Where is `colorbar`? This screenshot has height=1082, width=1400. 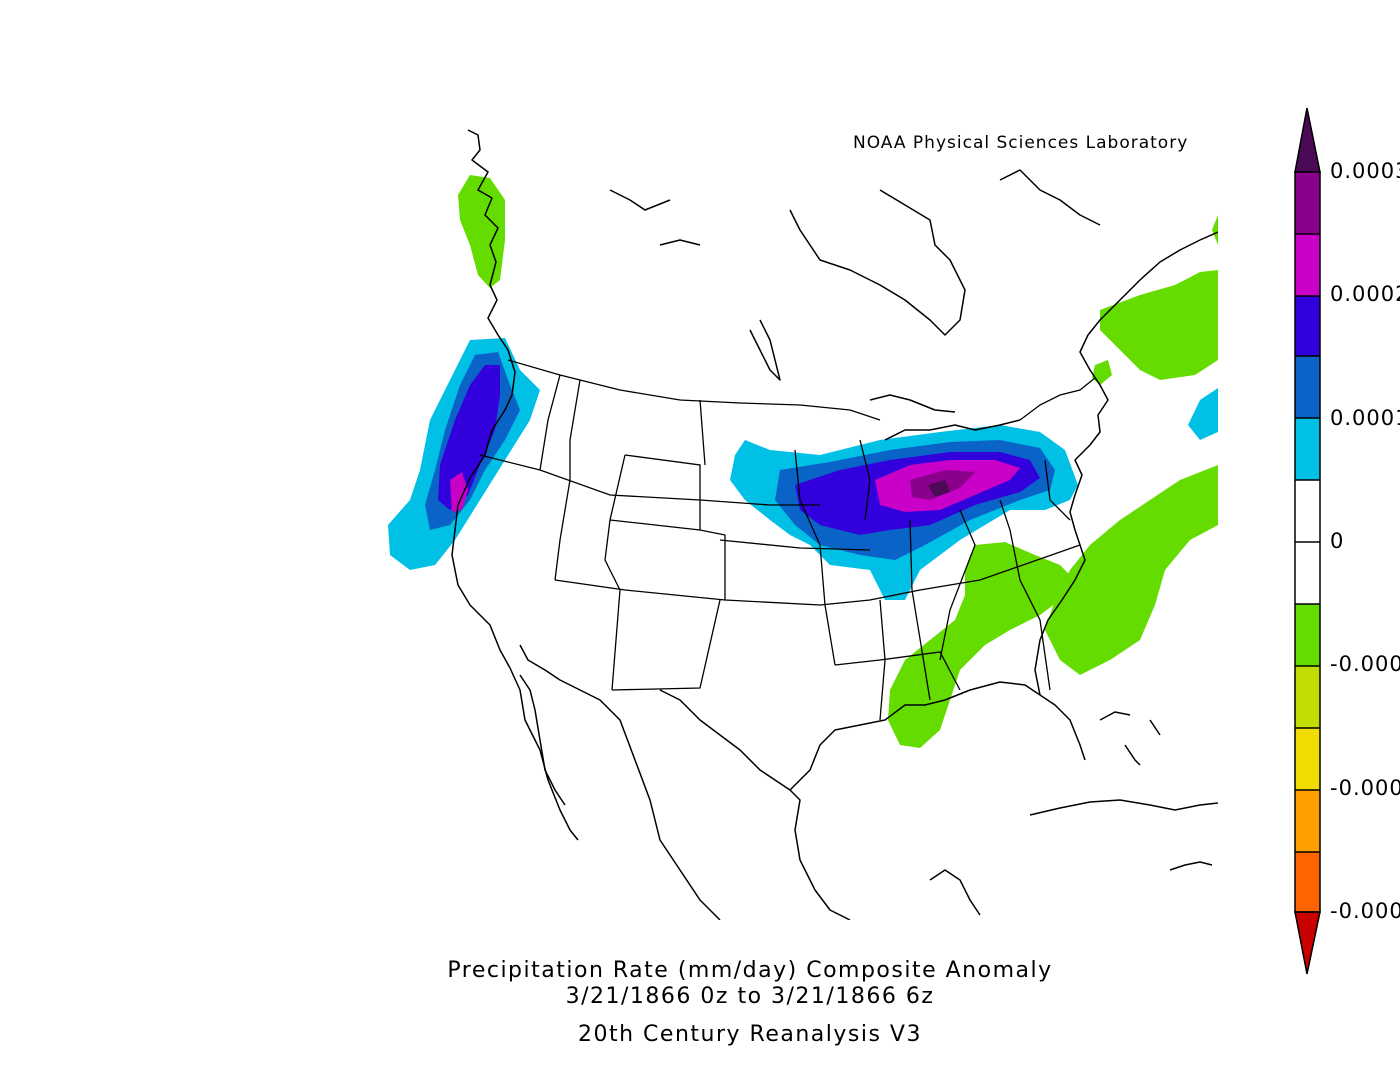 colorbar is located at coordinates (1307, 541).